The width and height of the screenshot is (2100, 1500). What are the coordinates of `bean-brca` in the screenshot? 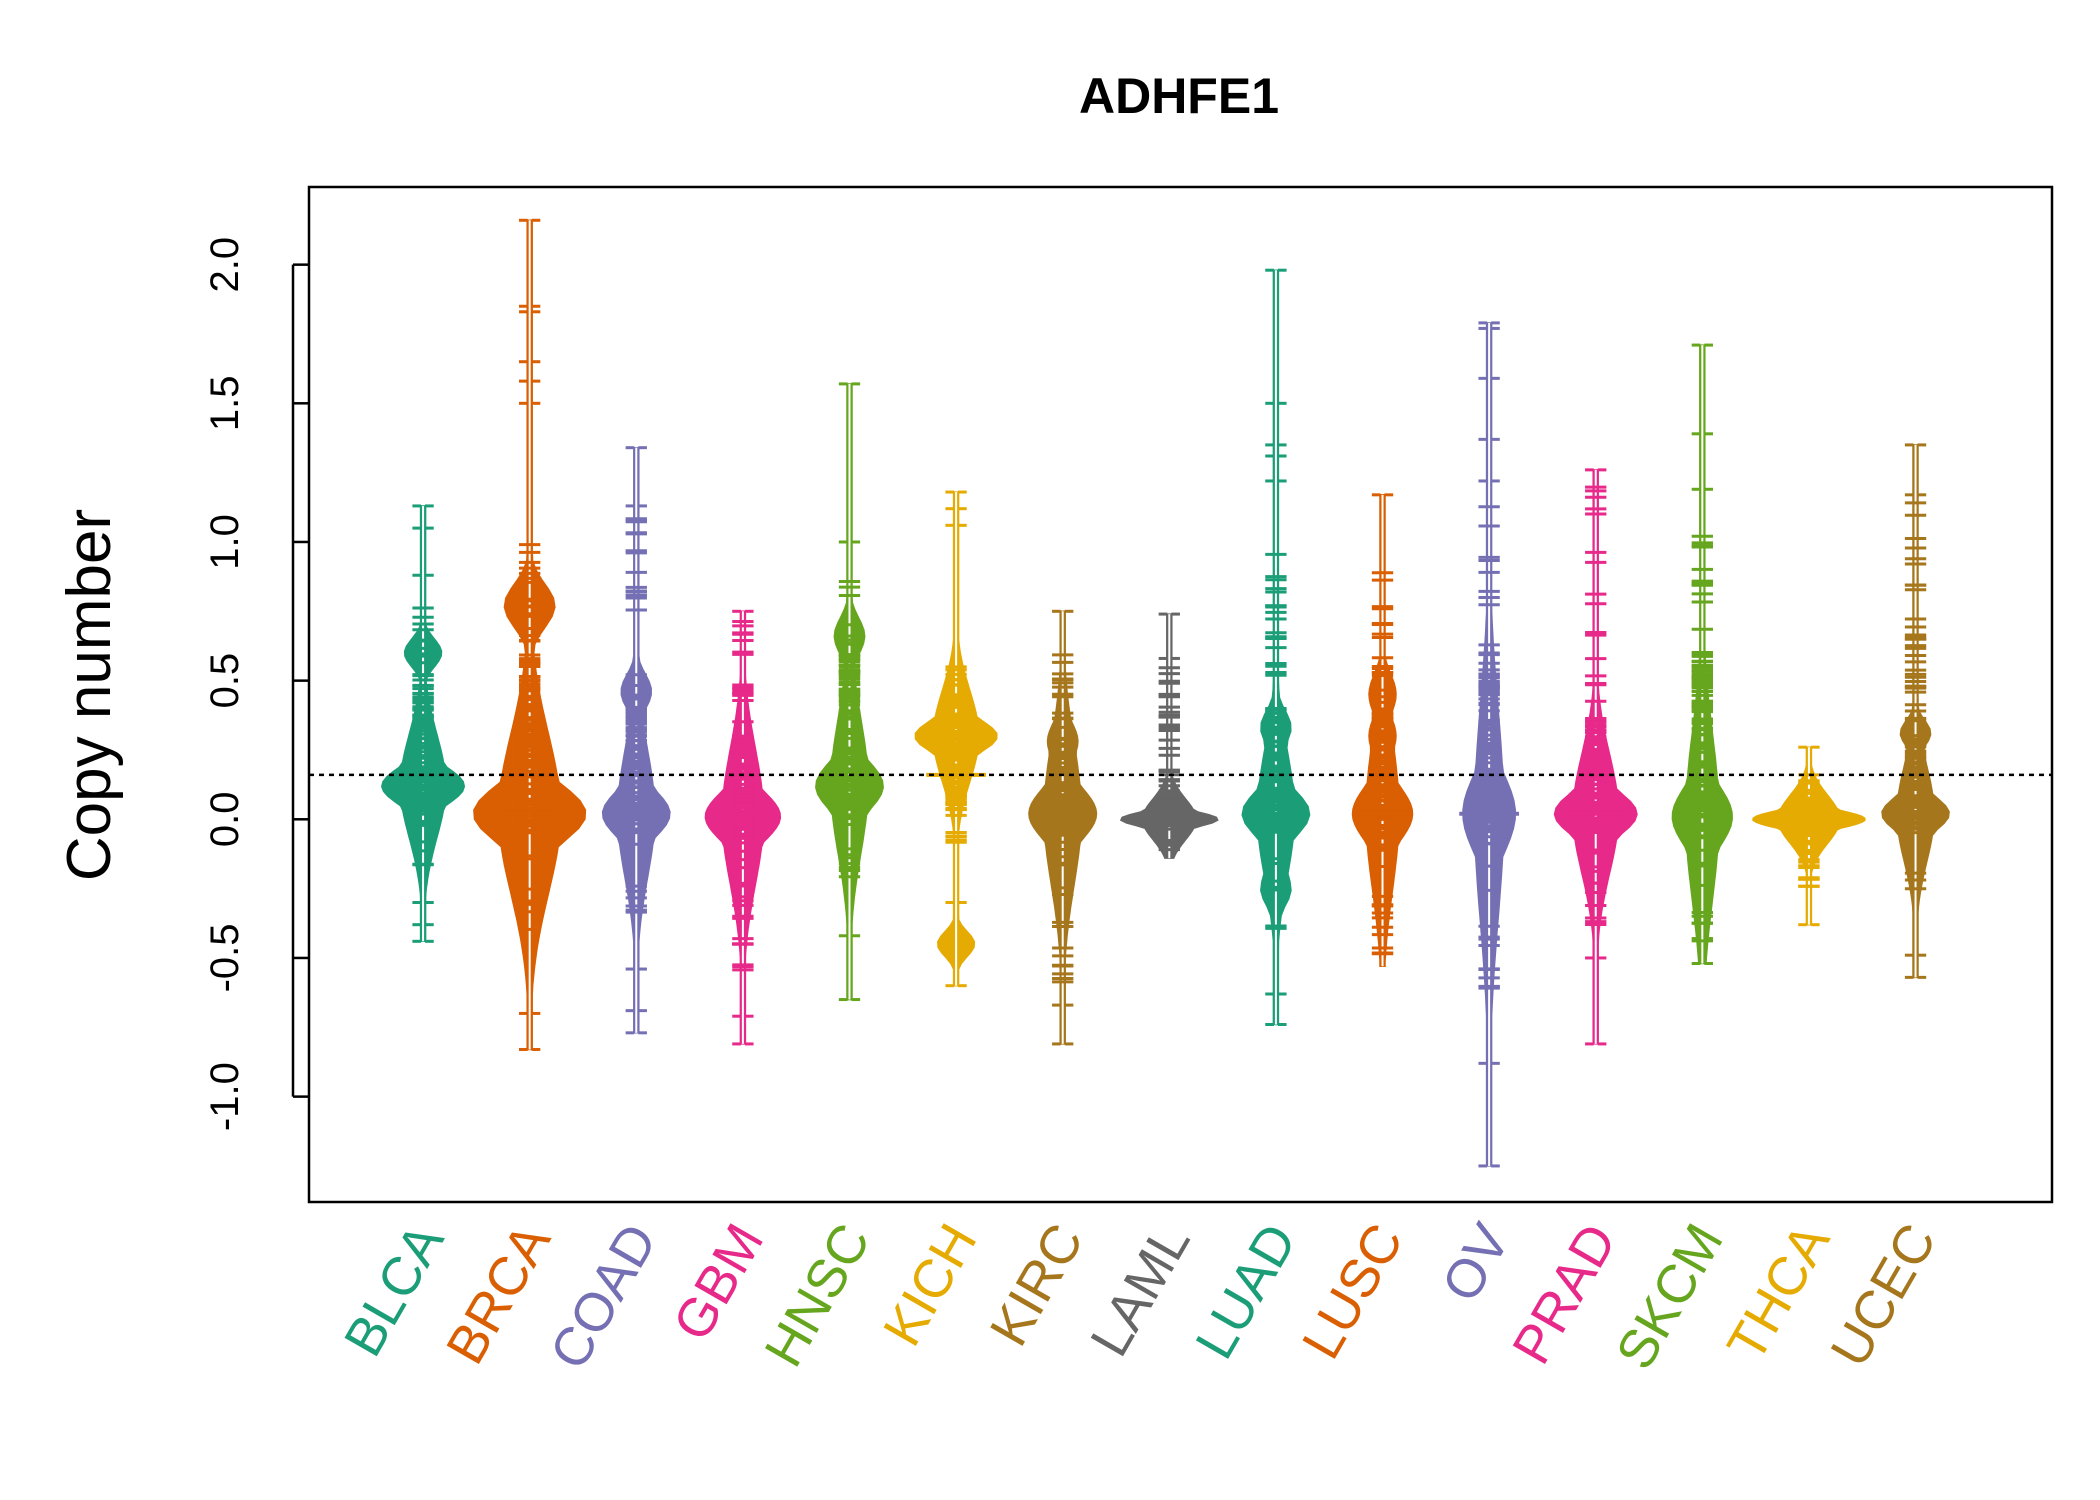 It's located at (530, 634).